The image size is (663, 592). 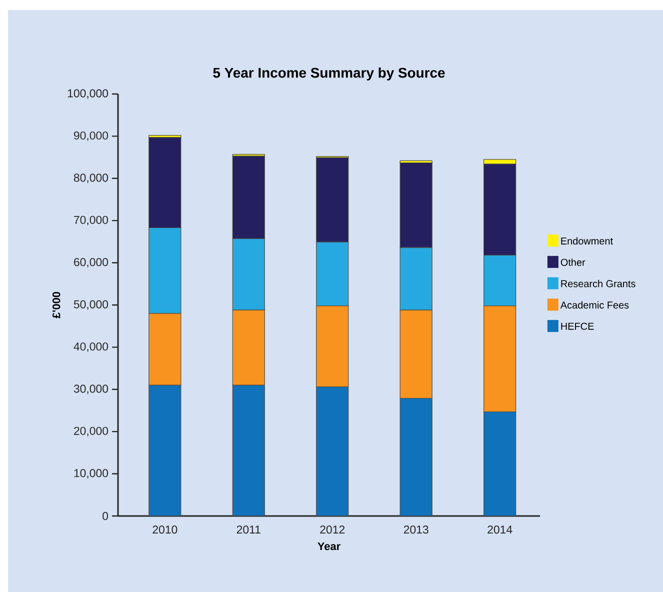 I want to click on x-tick-label: 2013, so click(x=416, y=530).